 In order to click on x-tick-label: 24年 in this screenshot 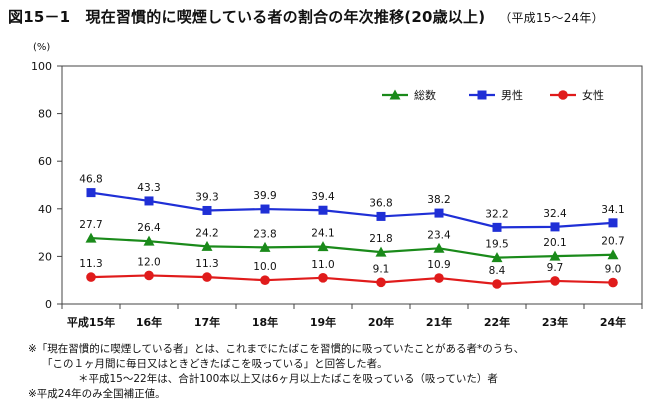, I will do `click(613, 322)`.